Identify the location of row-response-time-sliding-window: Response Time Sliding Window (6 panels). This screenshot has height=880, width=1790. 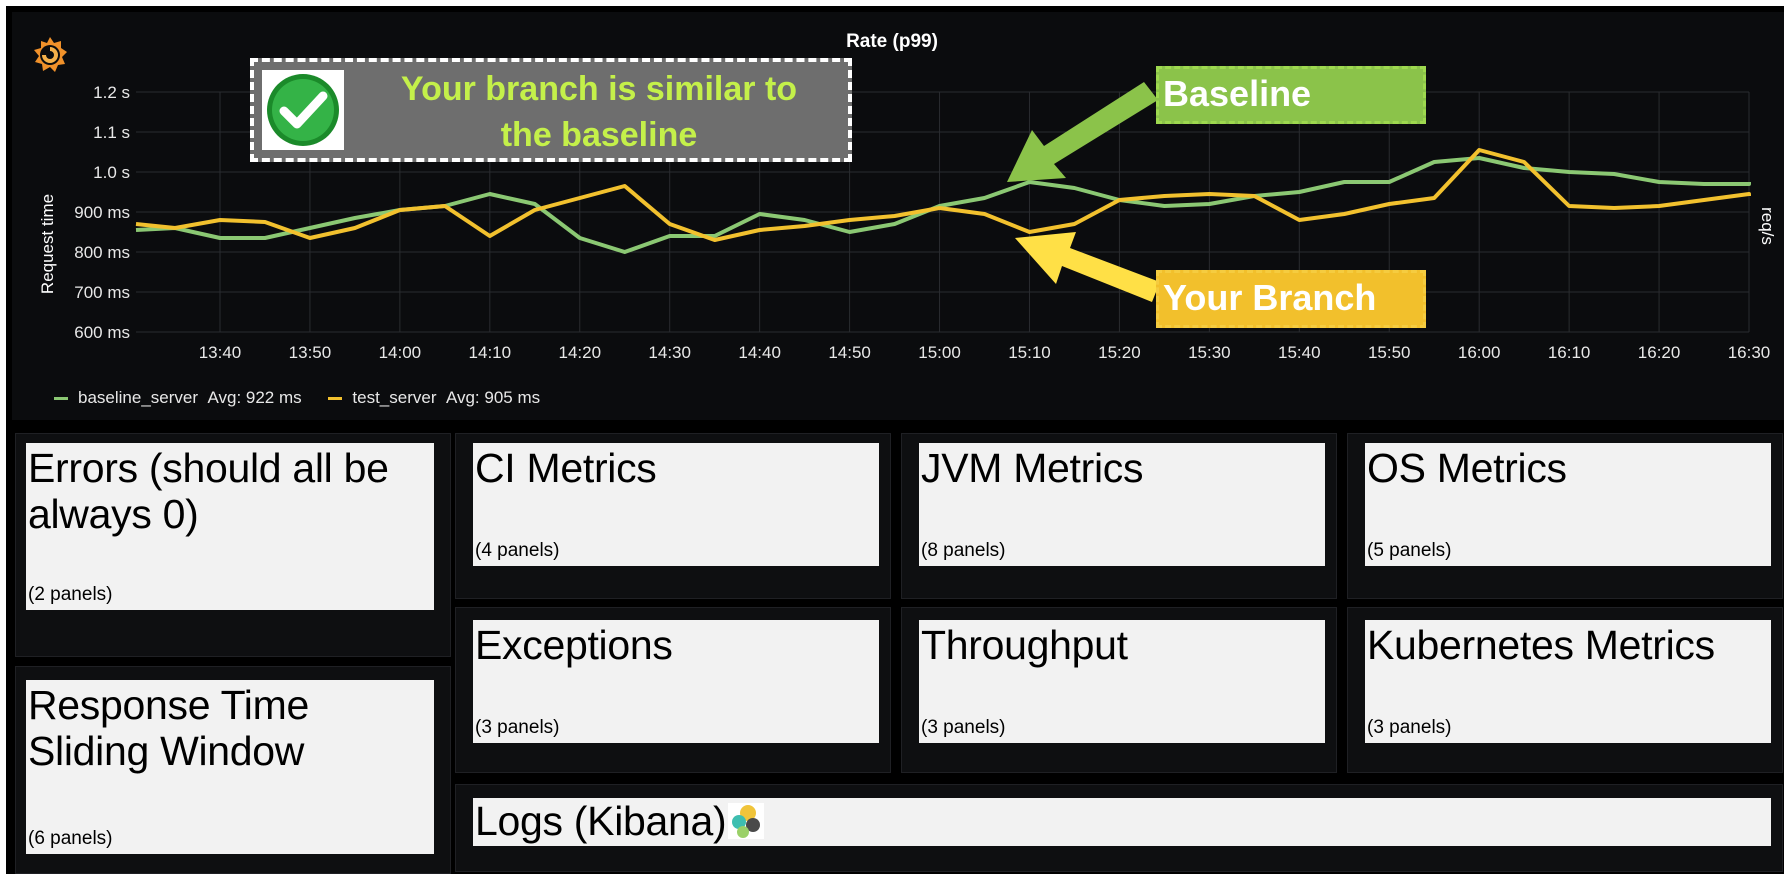
(230, 767).